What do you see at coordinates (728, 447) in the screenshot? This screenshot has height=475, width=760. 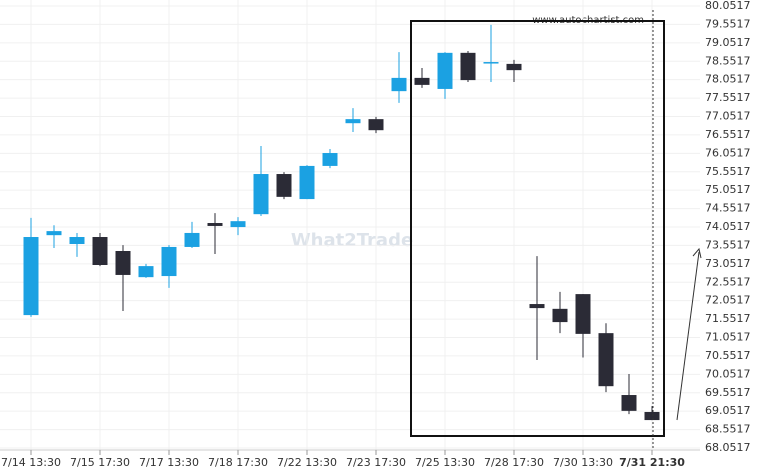 I see `y-tick-label: 68.0517` at bounding box center [728, 447].